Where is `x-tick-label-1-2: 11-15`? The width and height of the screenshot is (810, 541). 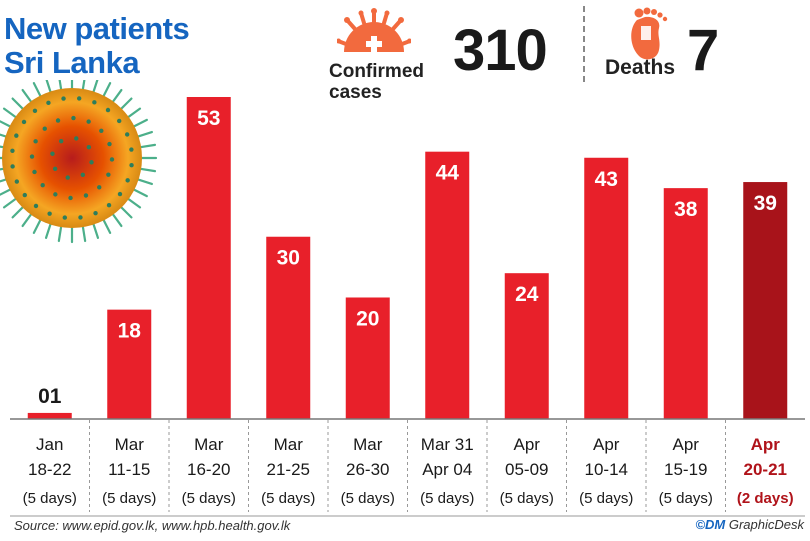 x-tick-label-1-2: 11-15 is located at coordinates (129, 469).